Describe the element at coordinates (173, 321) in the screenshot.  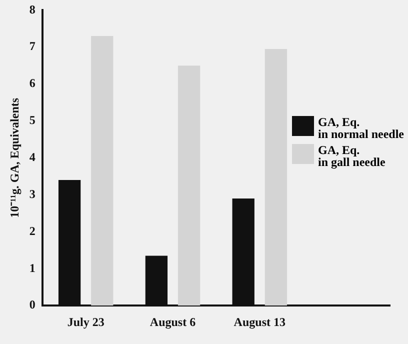
I see `x-tick-label: August 6` at that location.